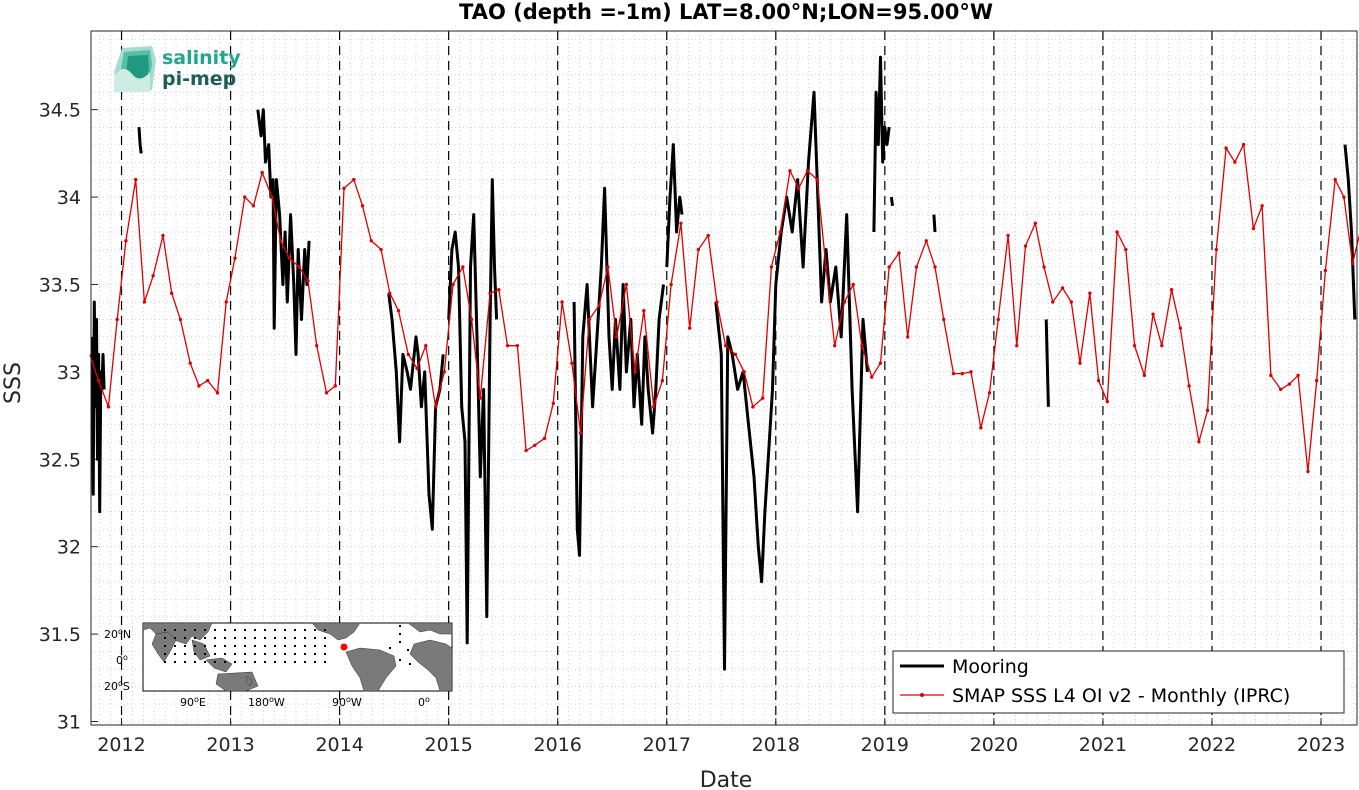  What do you see at coordinates (201, 58) in the screenshot?
I see `logo-line1: salinity` at bounding box center [201, 58].